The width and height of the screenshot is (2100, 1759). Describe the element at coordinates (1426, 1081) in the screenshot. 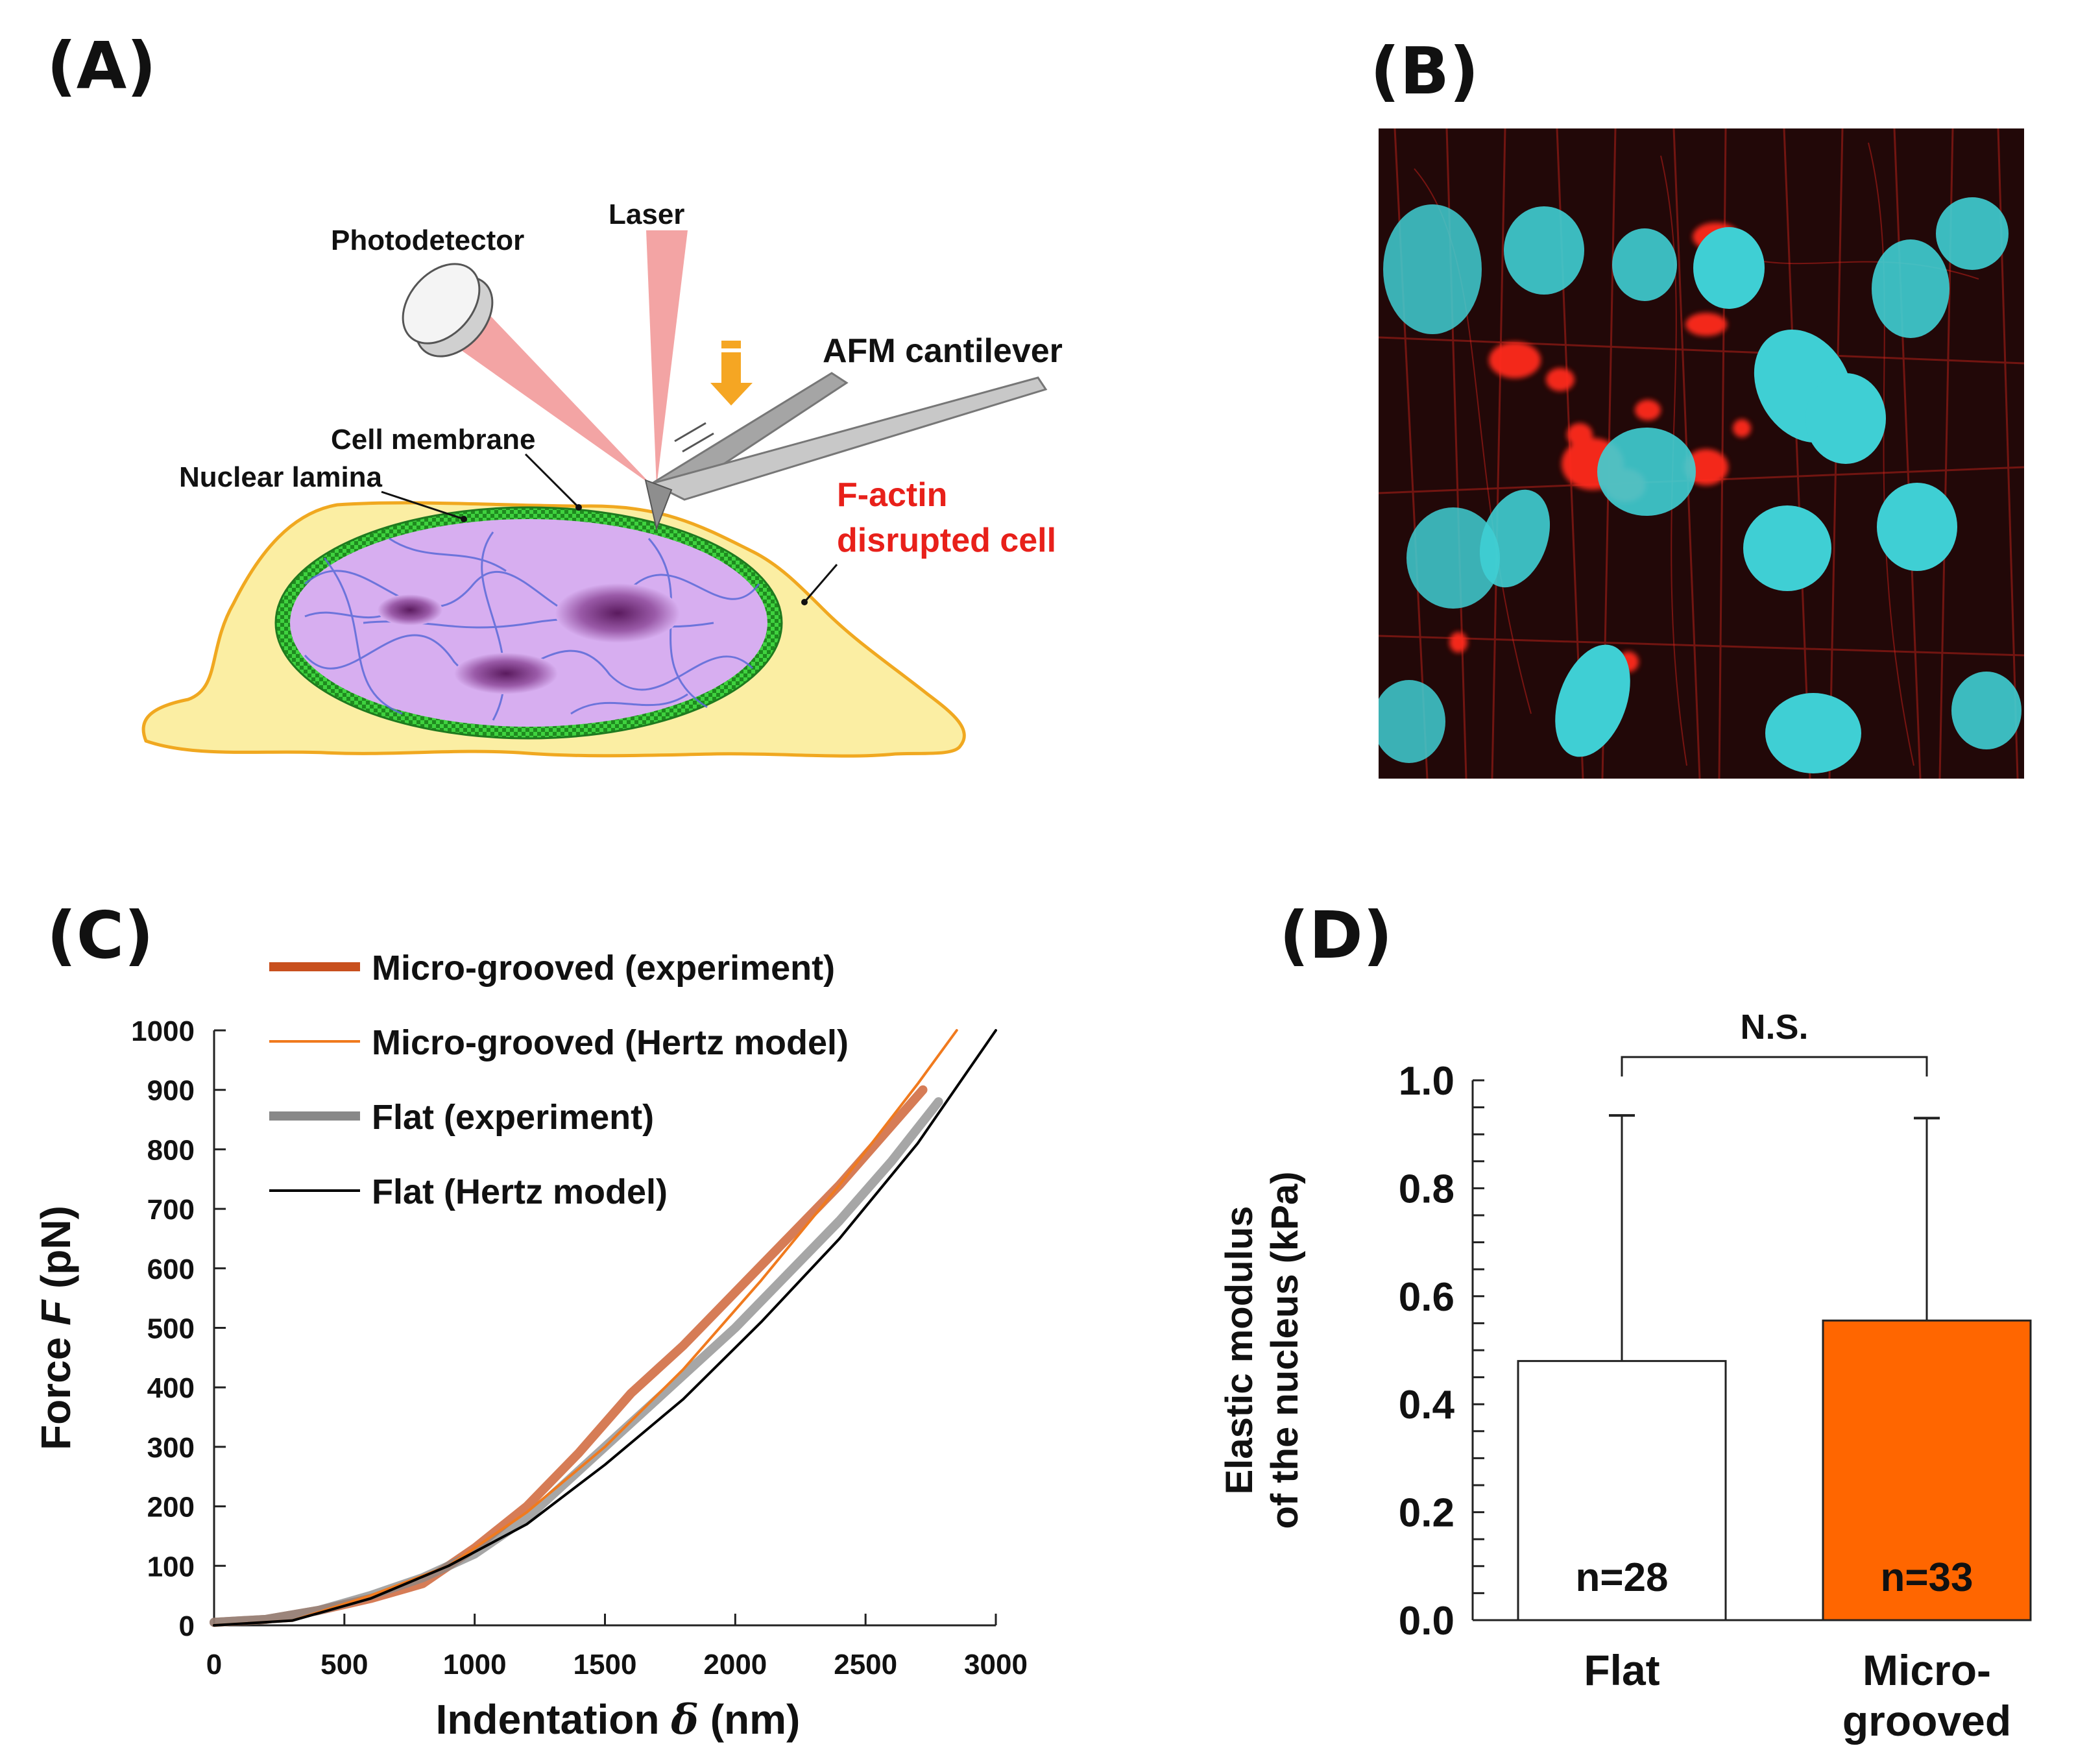

I see `d-y-tick-label: 1.0` at that location.